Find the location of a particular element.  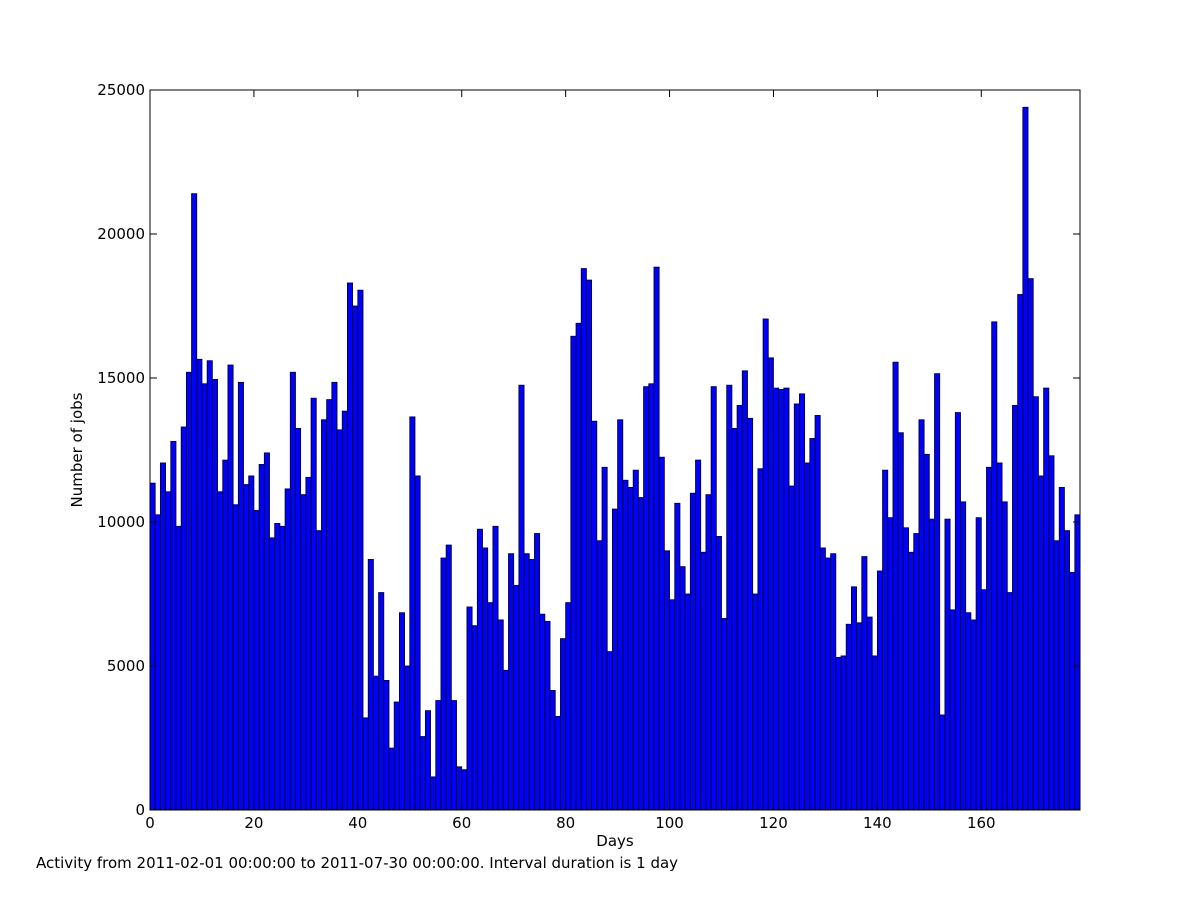

x-tick-label: 0 is located at coordinates (150, 823).